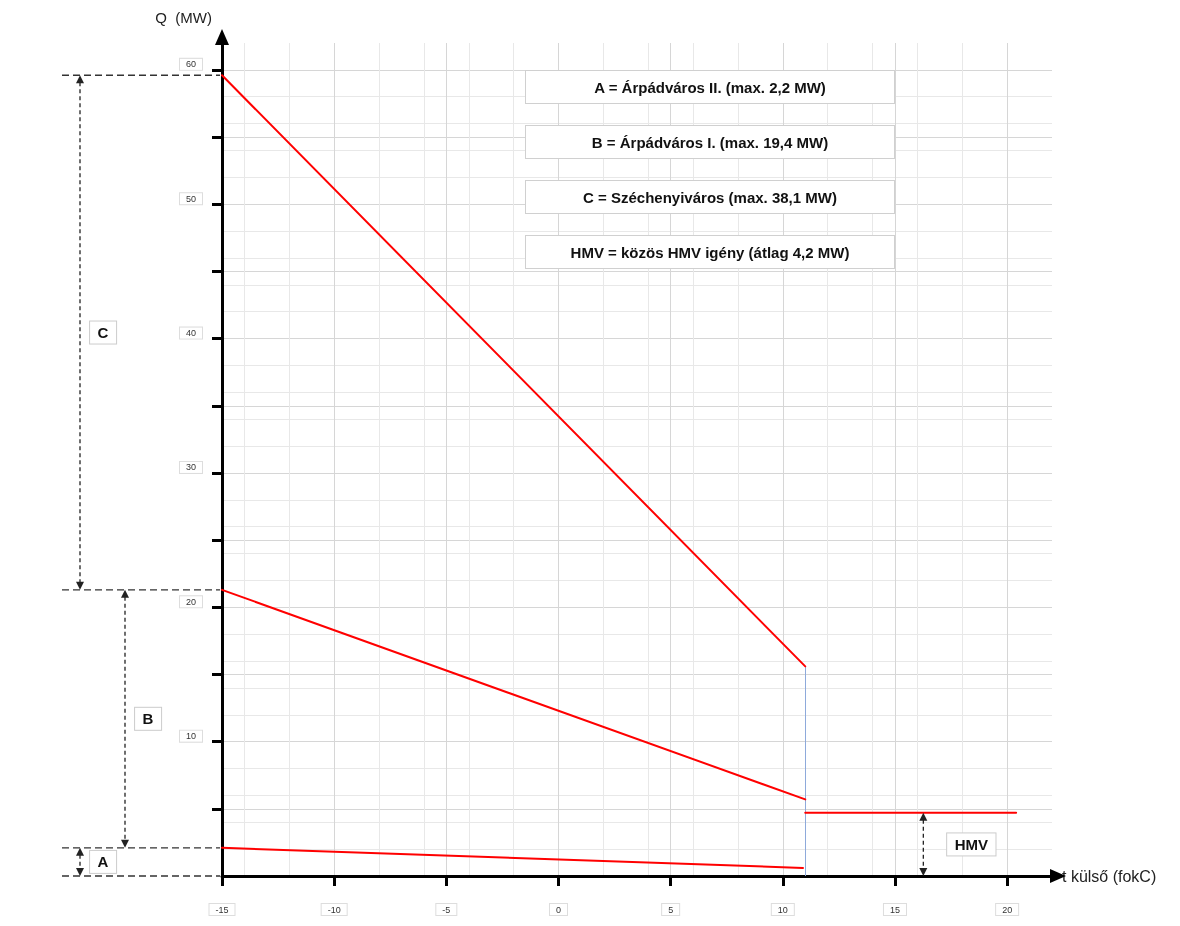 The image size is (1180, 926). I want to click on annotation: HMV, so click(971, 844).